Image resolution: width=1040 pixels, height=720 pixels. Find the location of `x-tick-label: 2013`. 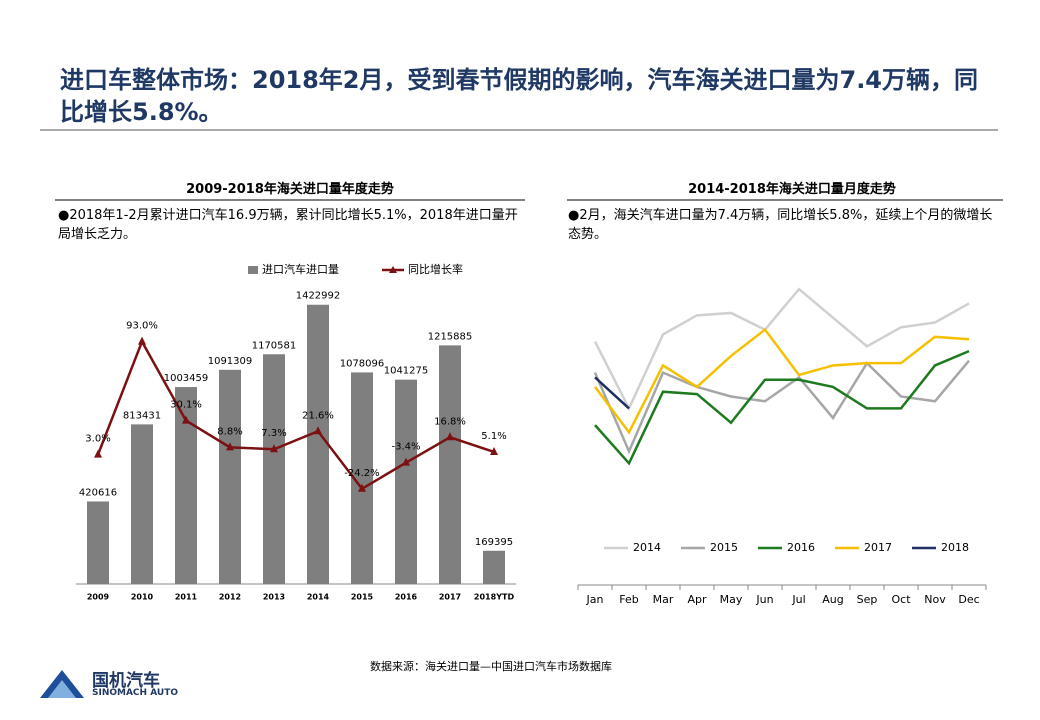

x-tick-label: 2013 is located at coordinates (274, 597).